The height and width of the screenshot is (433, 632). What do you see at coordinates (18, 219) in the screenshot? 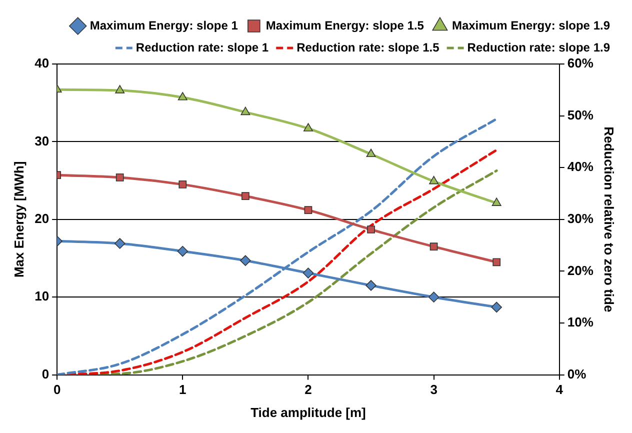
I see `y-axis-title: Max Energy [MWh]` at bounding box center [18, 219].